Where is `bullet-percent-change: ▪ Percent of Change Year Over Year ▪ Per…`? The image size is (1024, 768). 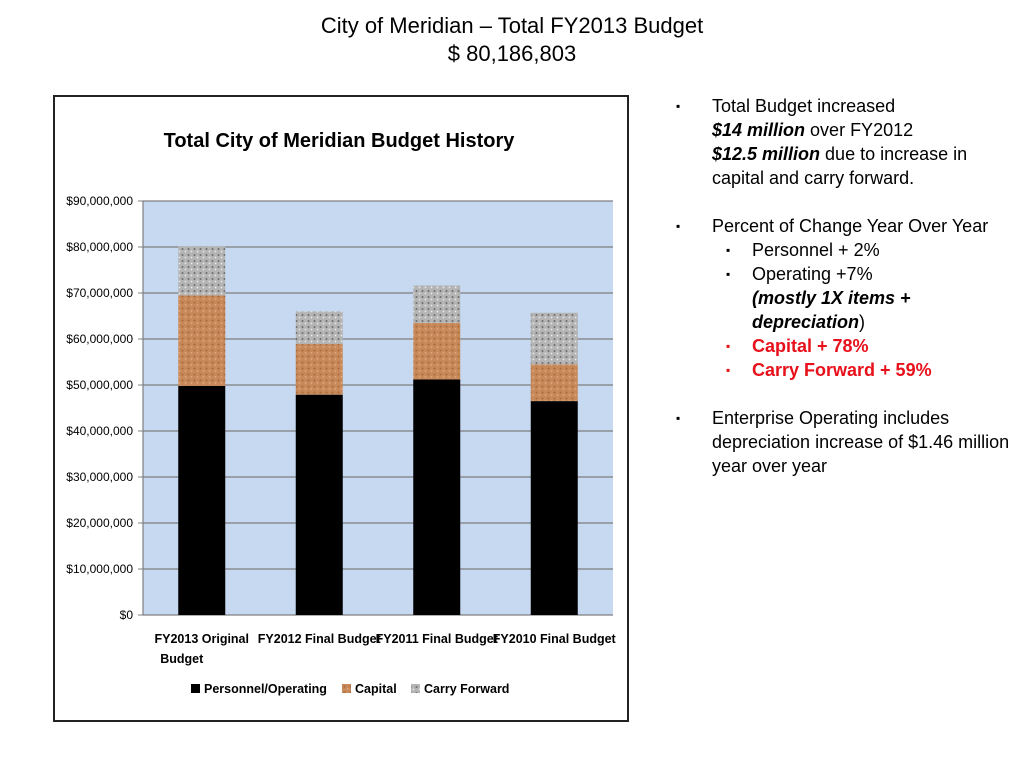 bullet-percent-change: ▪ Percent of Change Year Over Year ▪ Per… is located at coordinates (842, 298).